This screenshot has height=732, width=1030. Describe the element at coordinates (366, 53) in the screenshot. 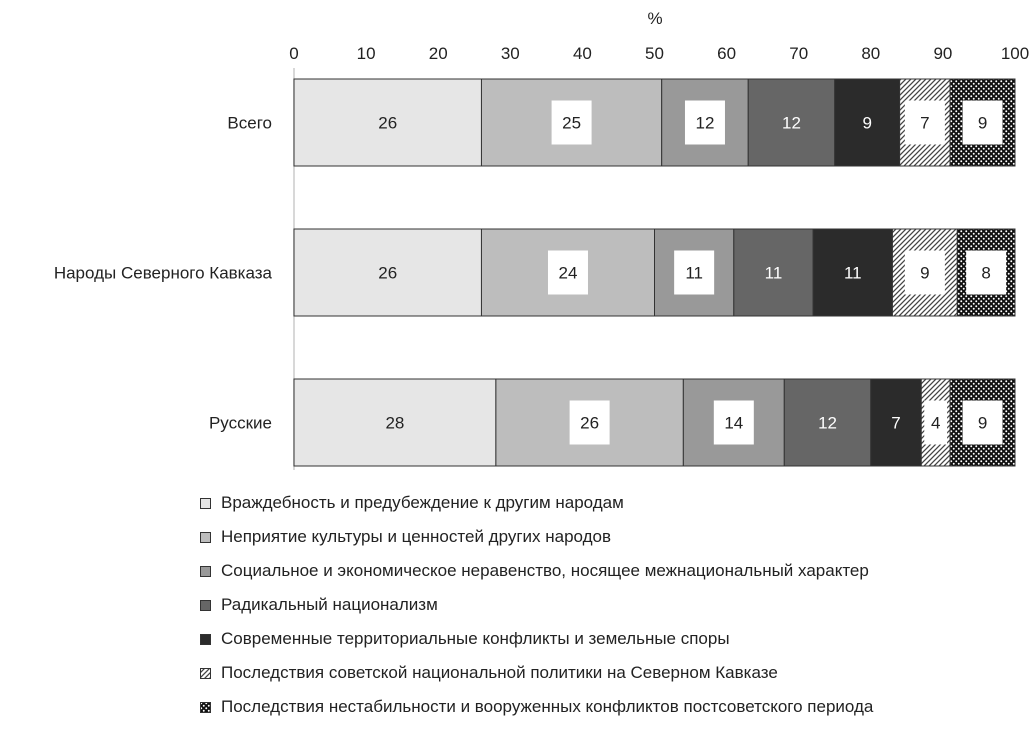

I see `x-tick-label: 10` at that location.